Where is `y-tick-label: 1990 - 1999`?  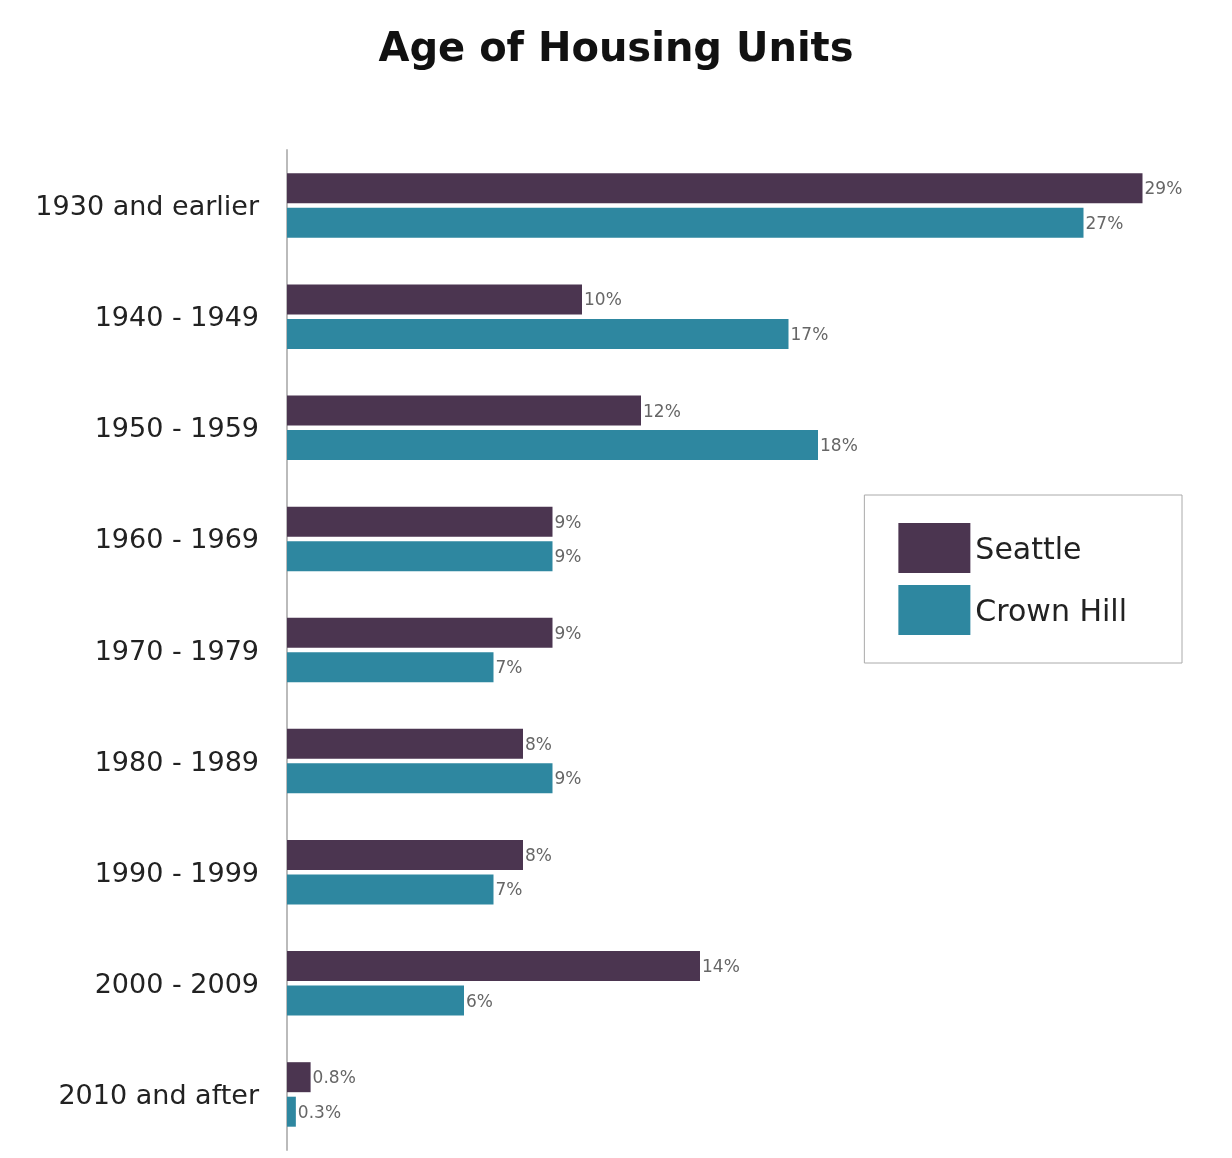 y-tick-label: 1990 - 1999 is located at coordinates (176, 872).